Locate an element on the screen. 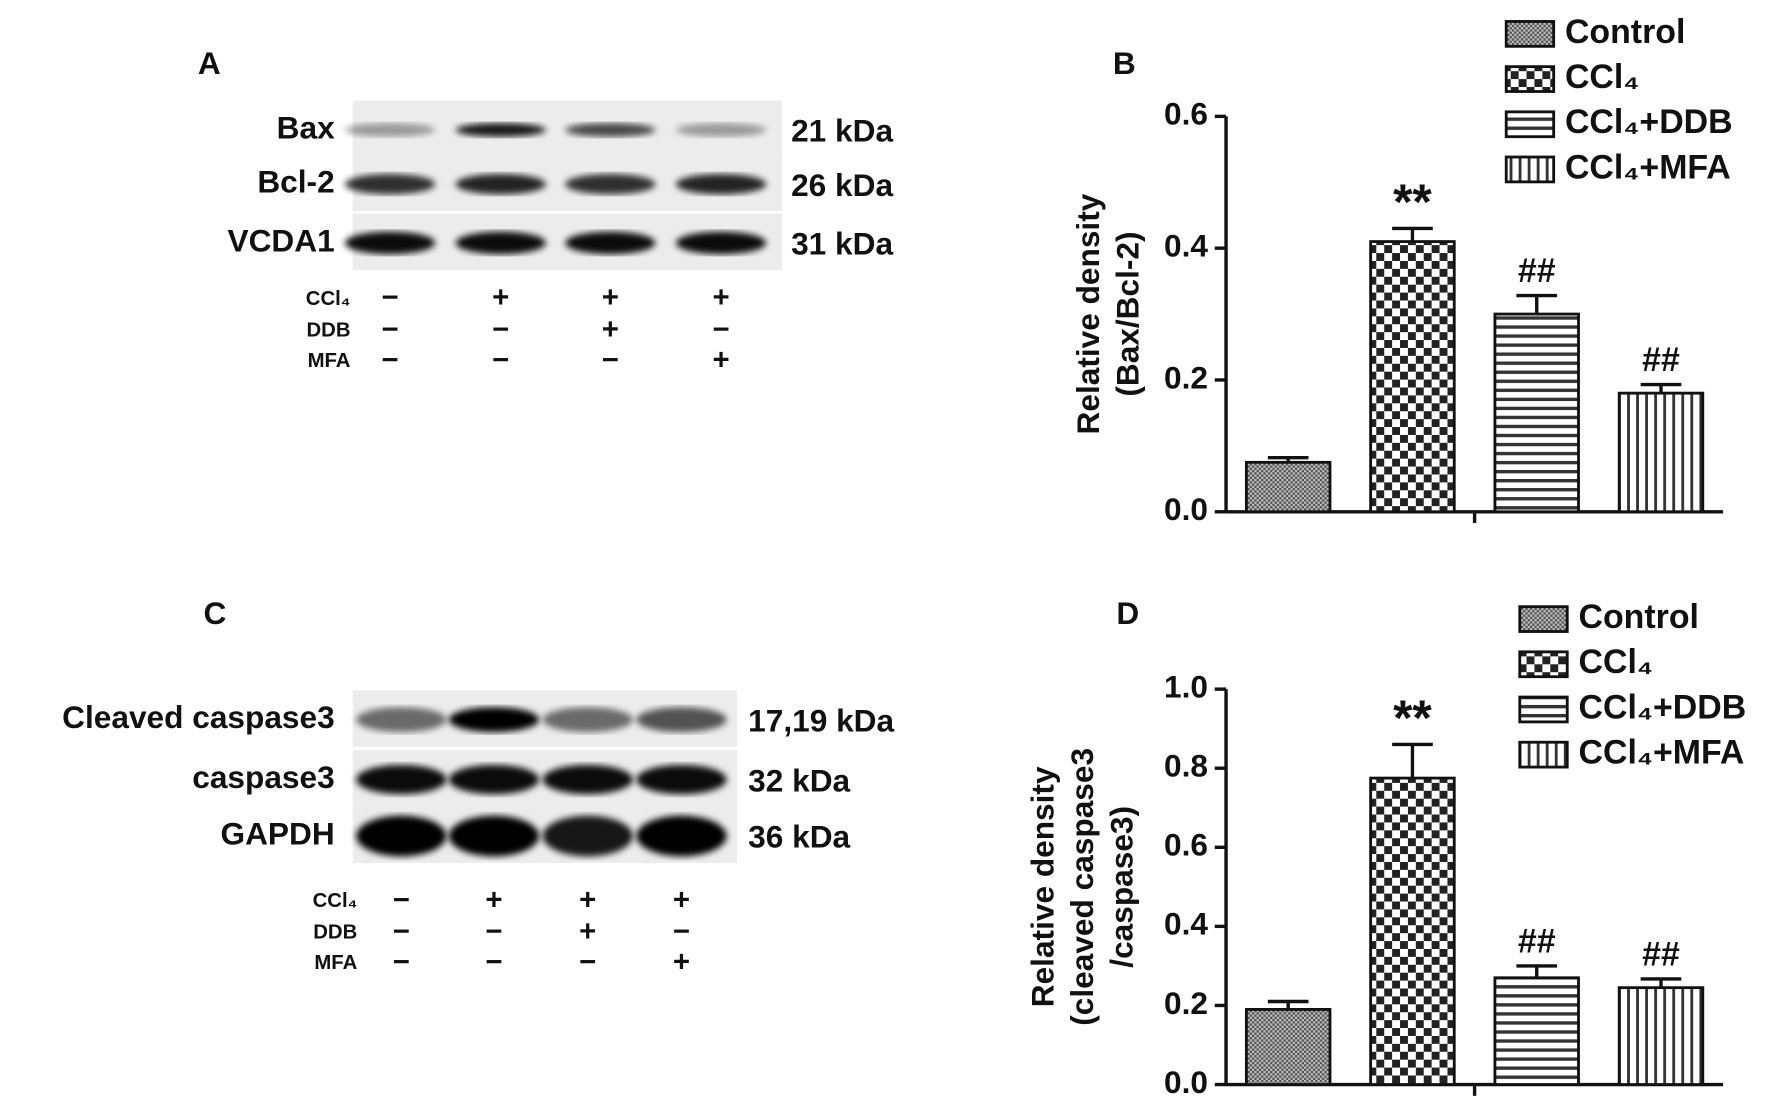 The width and height of the screenshot is (1772, 1106). size-label: 36 kDa is located at coordinates (799, 837).